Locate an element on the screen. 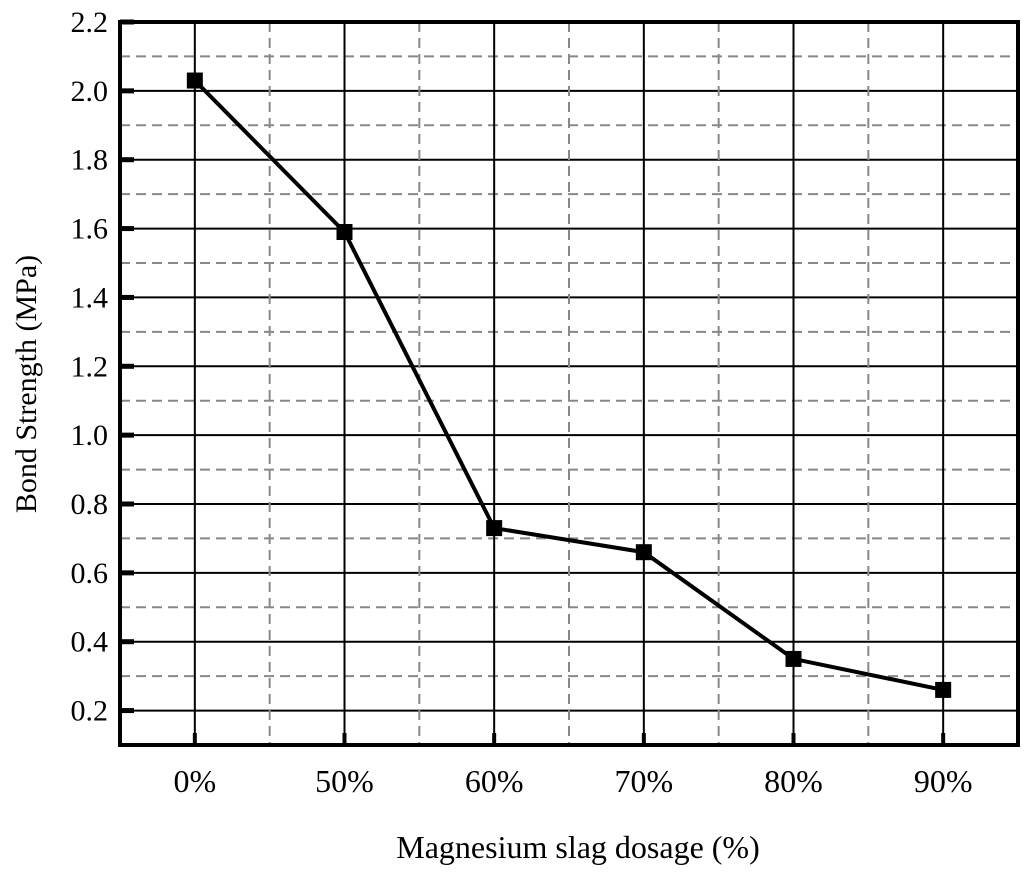 Image resolution: width=1026 pixels, height=874 pixels. y-tick-label: 2.2 is located at coordinates (90, 22).